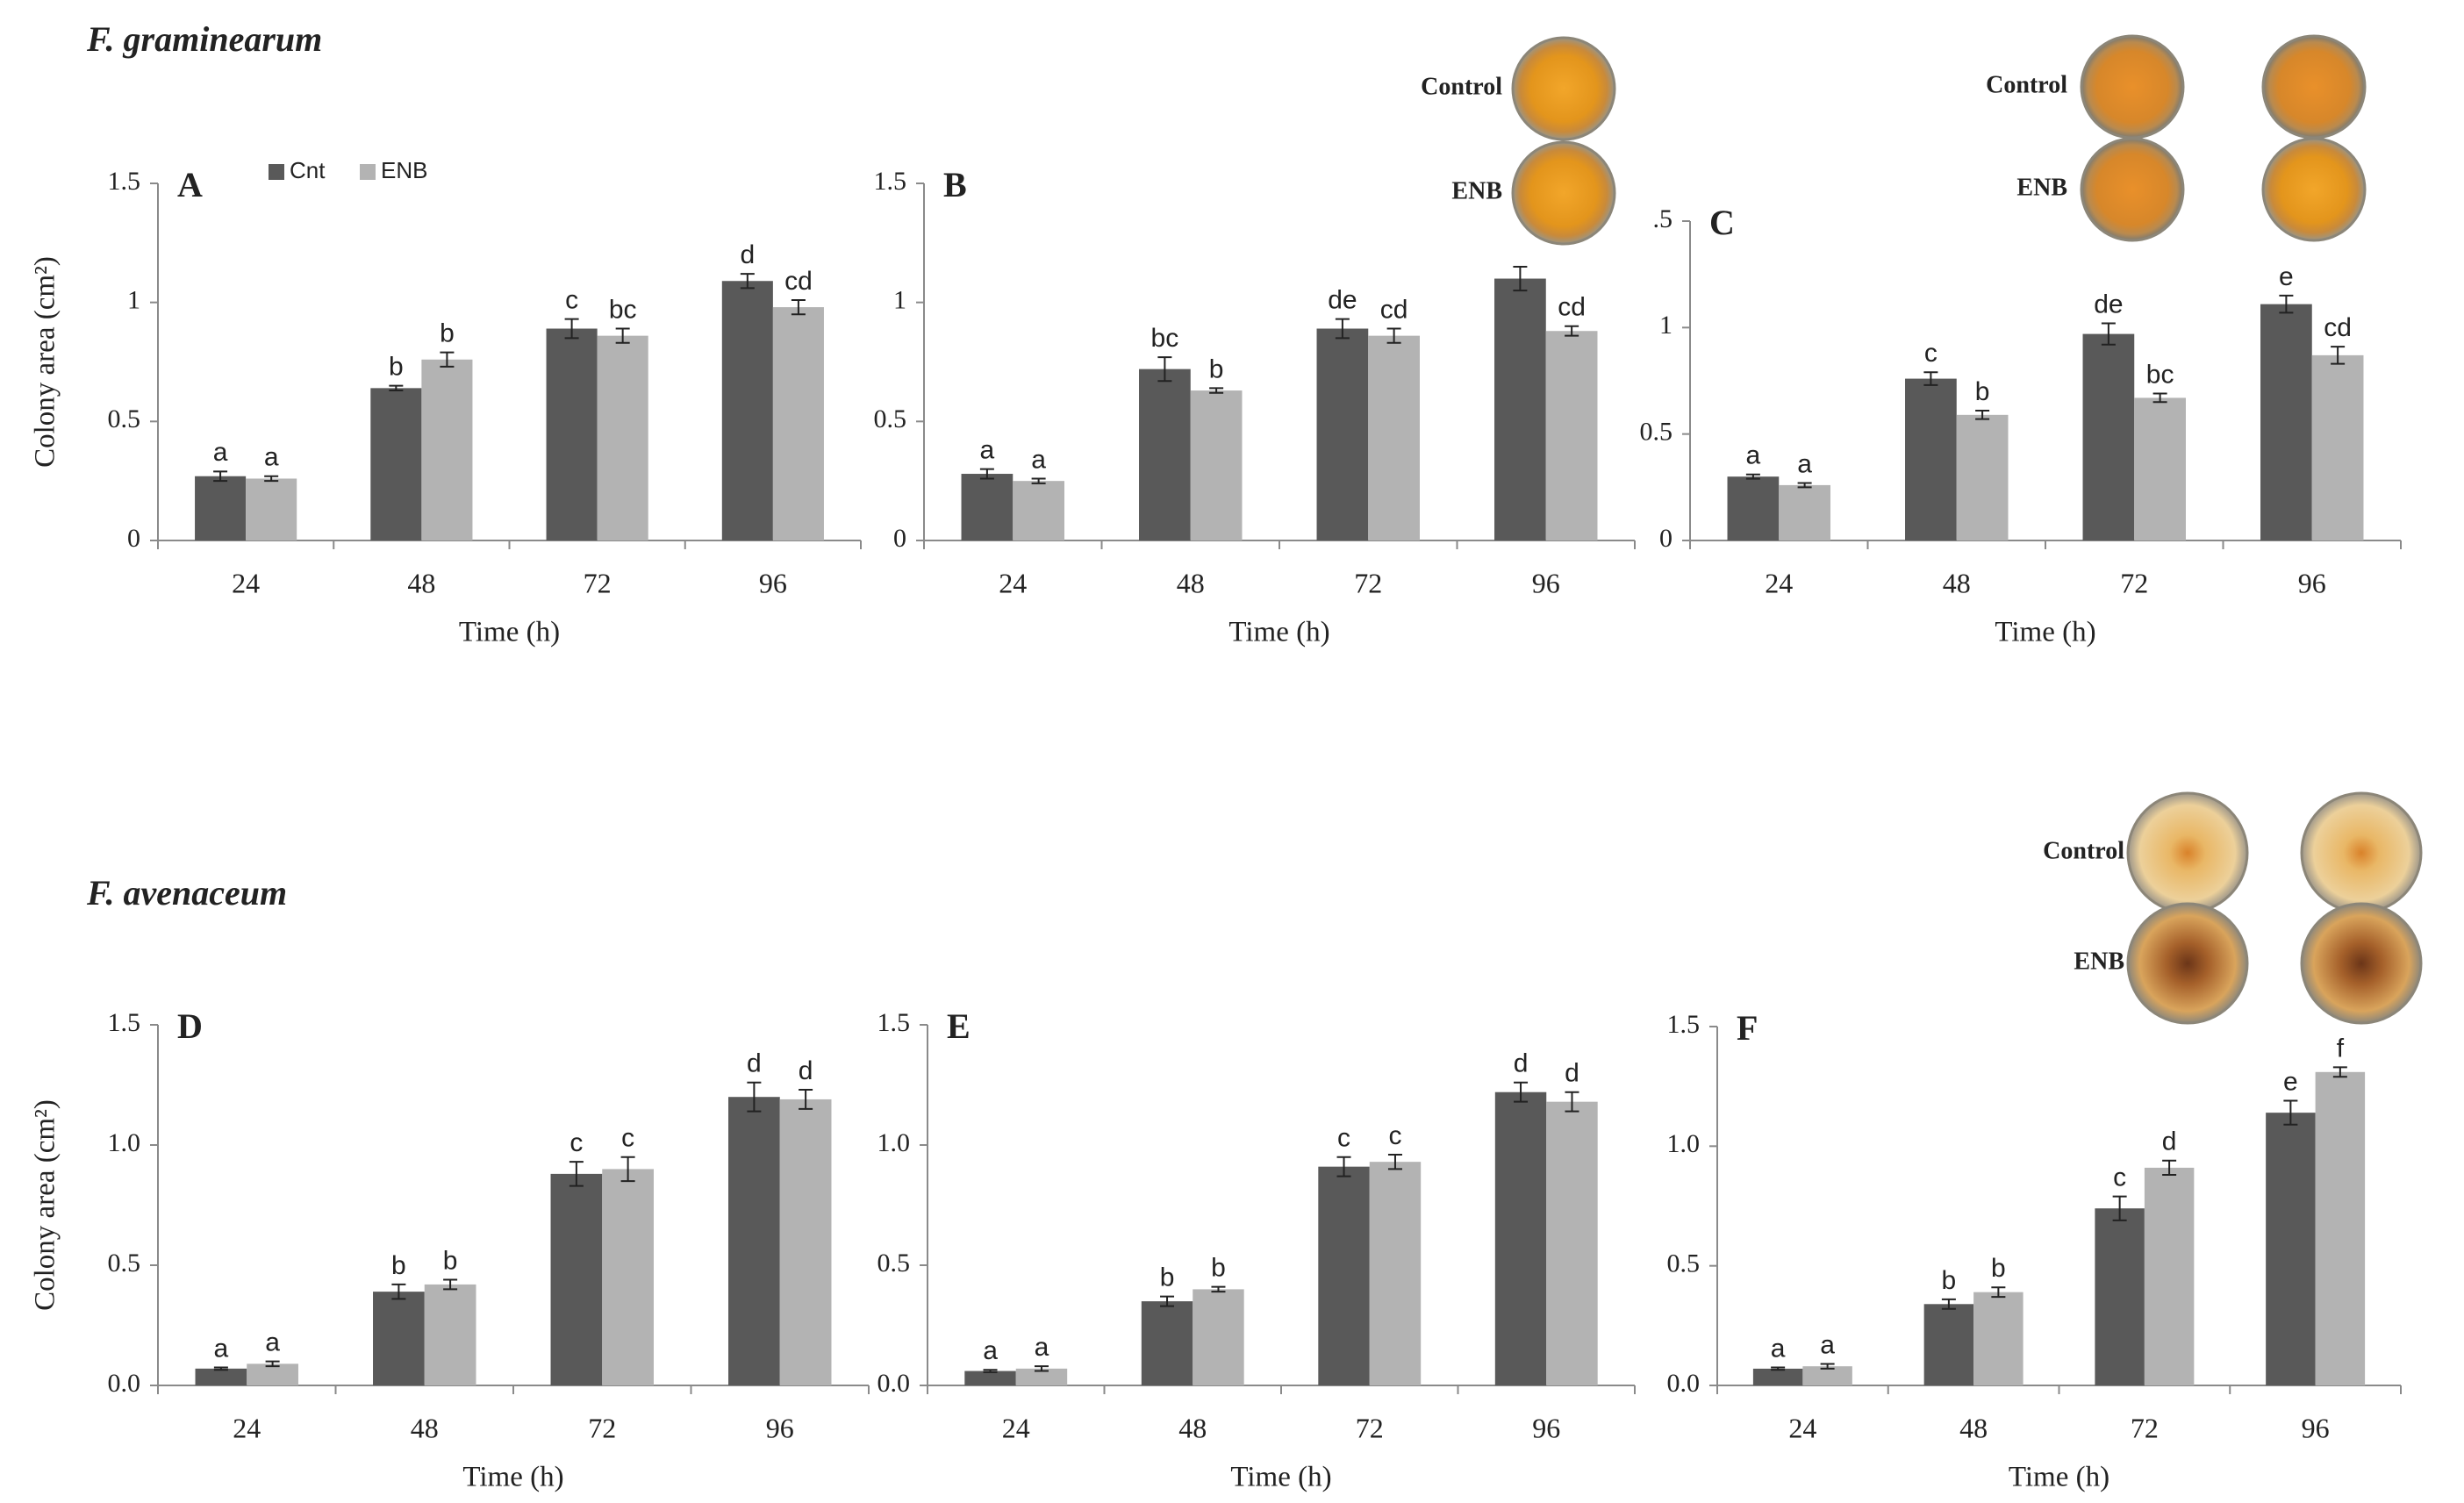  I want to click on significance-letter: f, so click(2341, 1048).